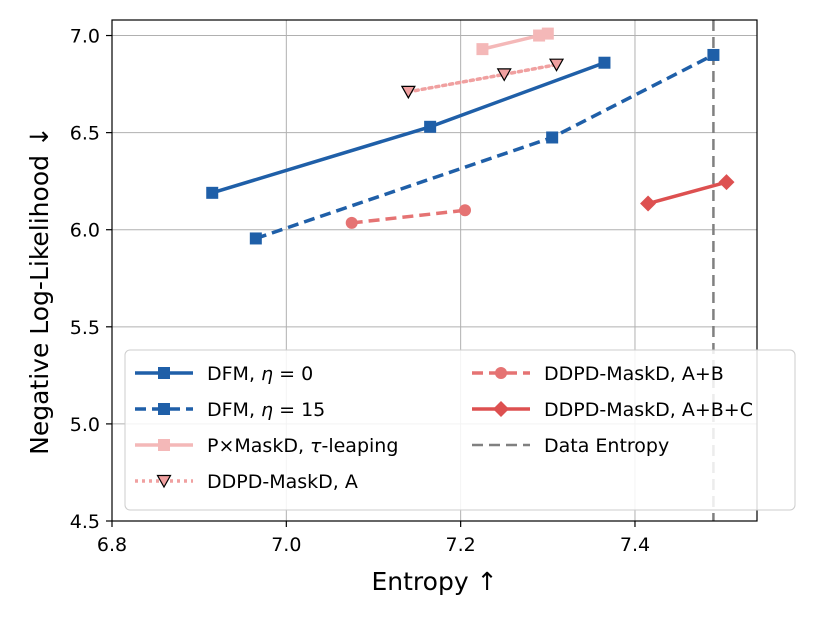 Image resolution: width=830 pixels, height=623 pixels. I want to click on x-tick-label: 7.0, so click(286, 545).